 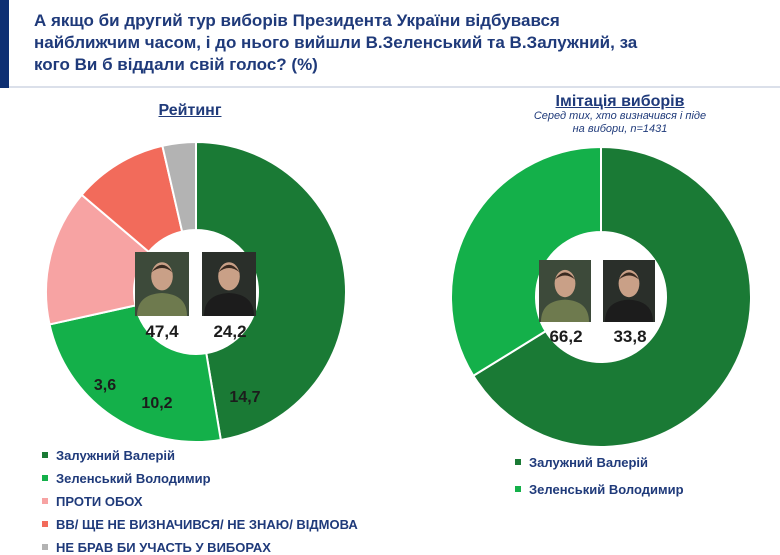 What do you see at coordinates (163, 547) in the screenshot?
I see `chart-1-legend-label-4: НЕ БРАВ БИ УЧАСТЬ У ВИБОРАХ` at bounding box center [163, 547].